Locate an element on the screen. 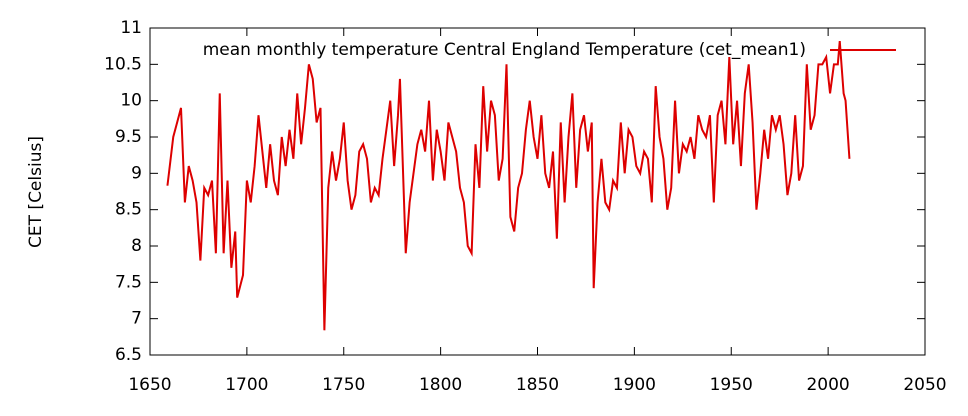 The width and height of the screenshot is (968, 416). y-tick-label: 7.5 is located at coordinates (128, 282).